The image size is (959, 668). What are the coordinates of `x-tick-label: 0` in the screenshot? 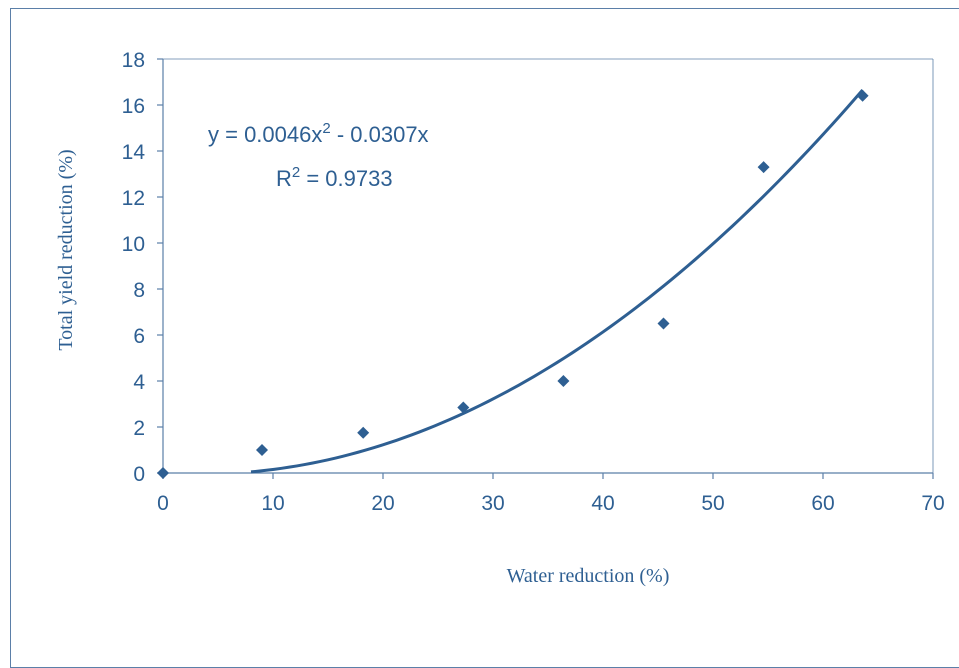 It's located at (163, 503).